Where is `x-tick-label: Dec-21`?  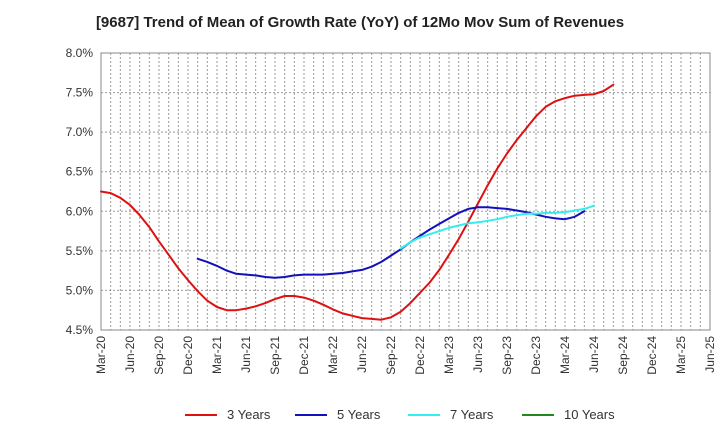
x-tick-label: Dec-21 is located at coordinates (304, 355).